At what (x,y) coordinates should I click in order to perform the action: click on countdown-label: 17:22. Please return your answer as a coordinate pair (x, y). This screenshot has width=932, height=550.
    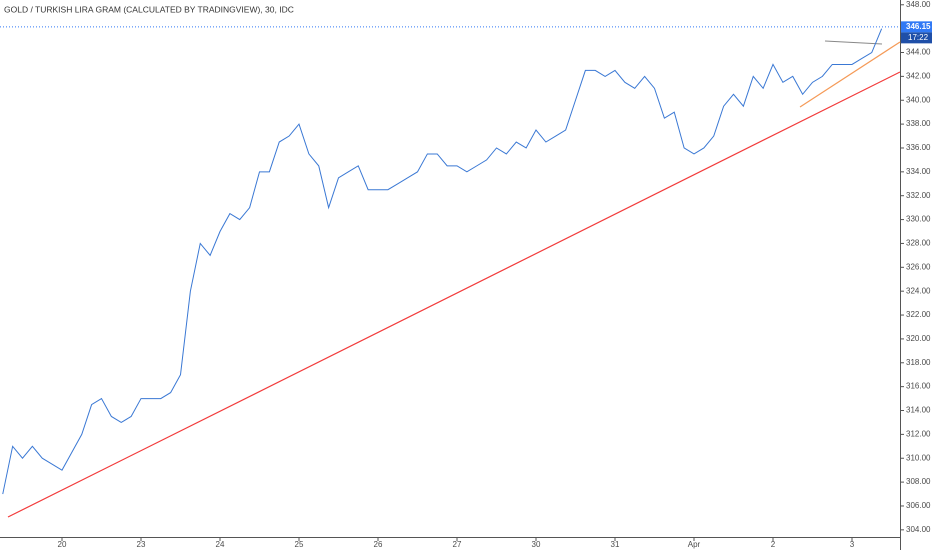
    Looking at the image, I should click on (918, 37).